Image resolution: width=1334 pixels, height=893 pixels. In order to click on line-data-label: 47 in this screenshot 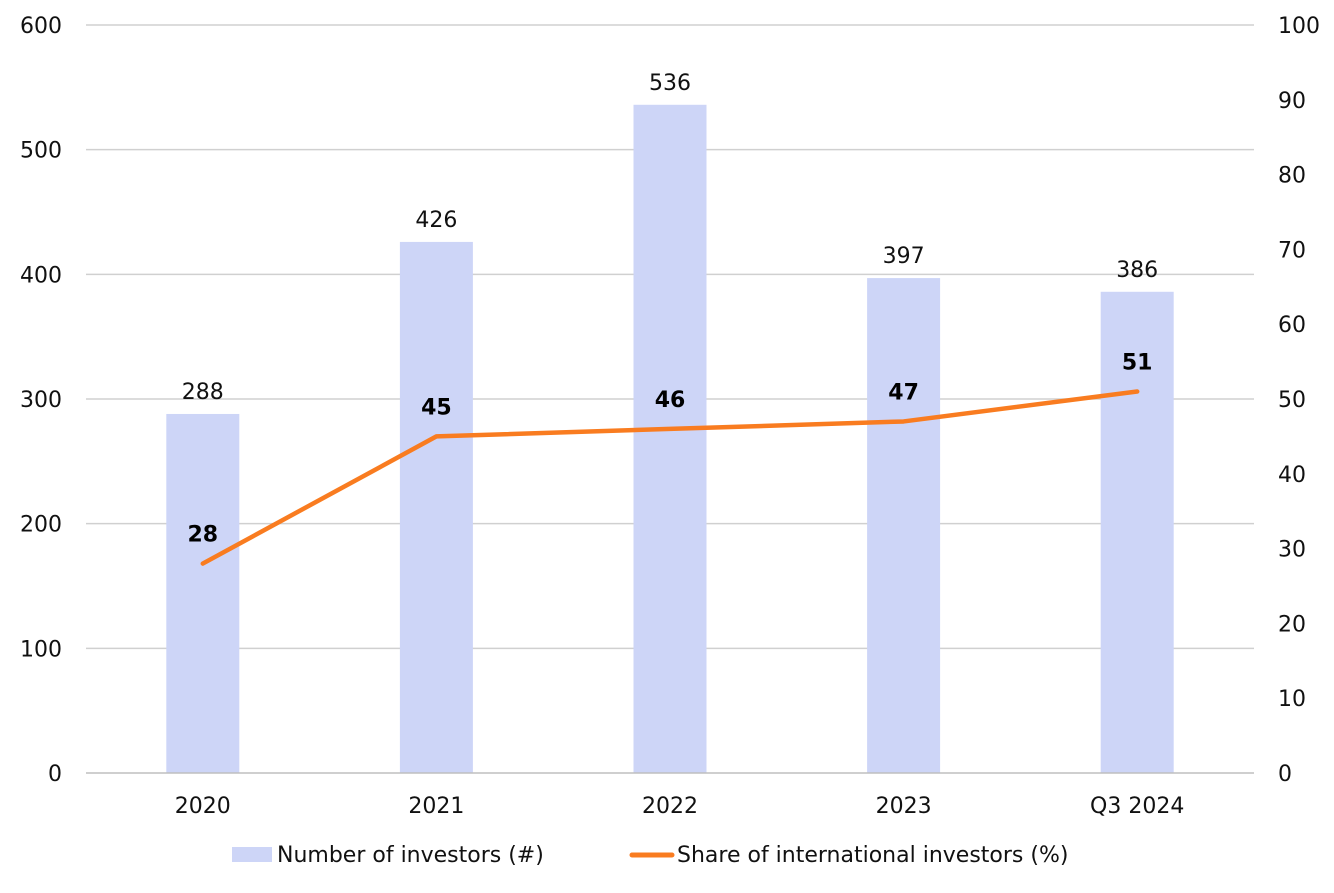, I will do `click(903, 392)`.